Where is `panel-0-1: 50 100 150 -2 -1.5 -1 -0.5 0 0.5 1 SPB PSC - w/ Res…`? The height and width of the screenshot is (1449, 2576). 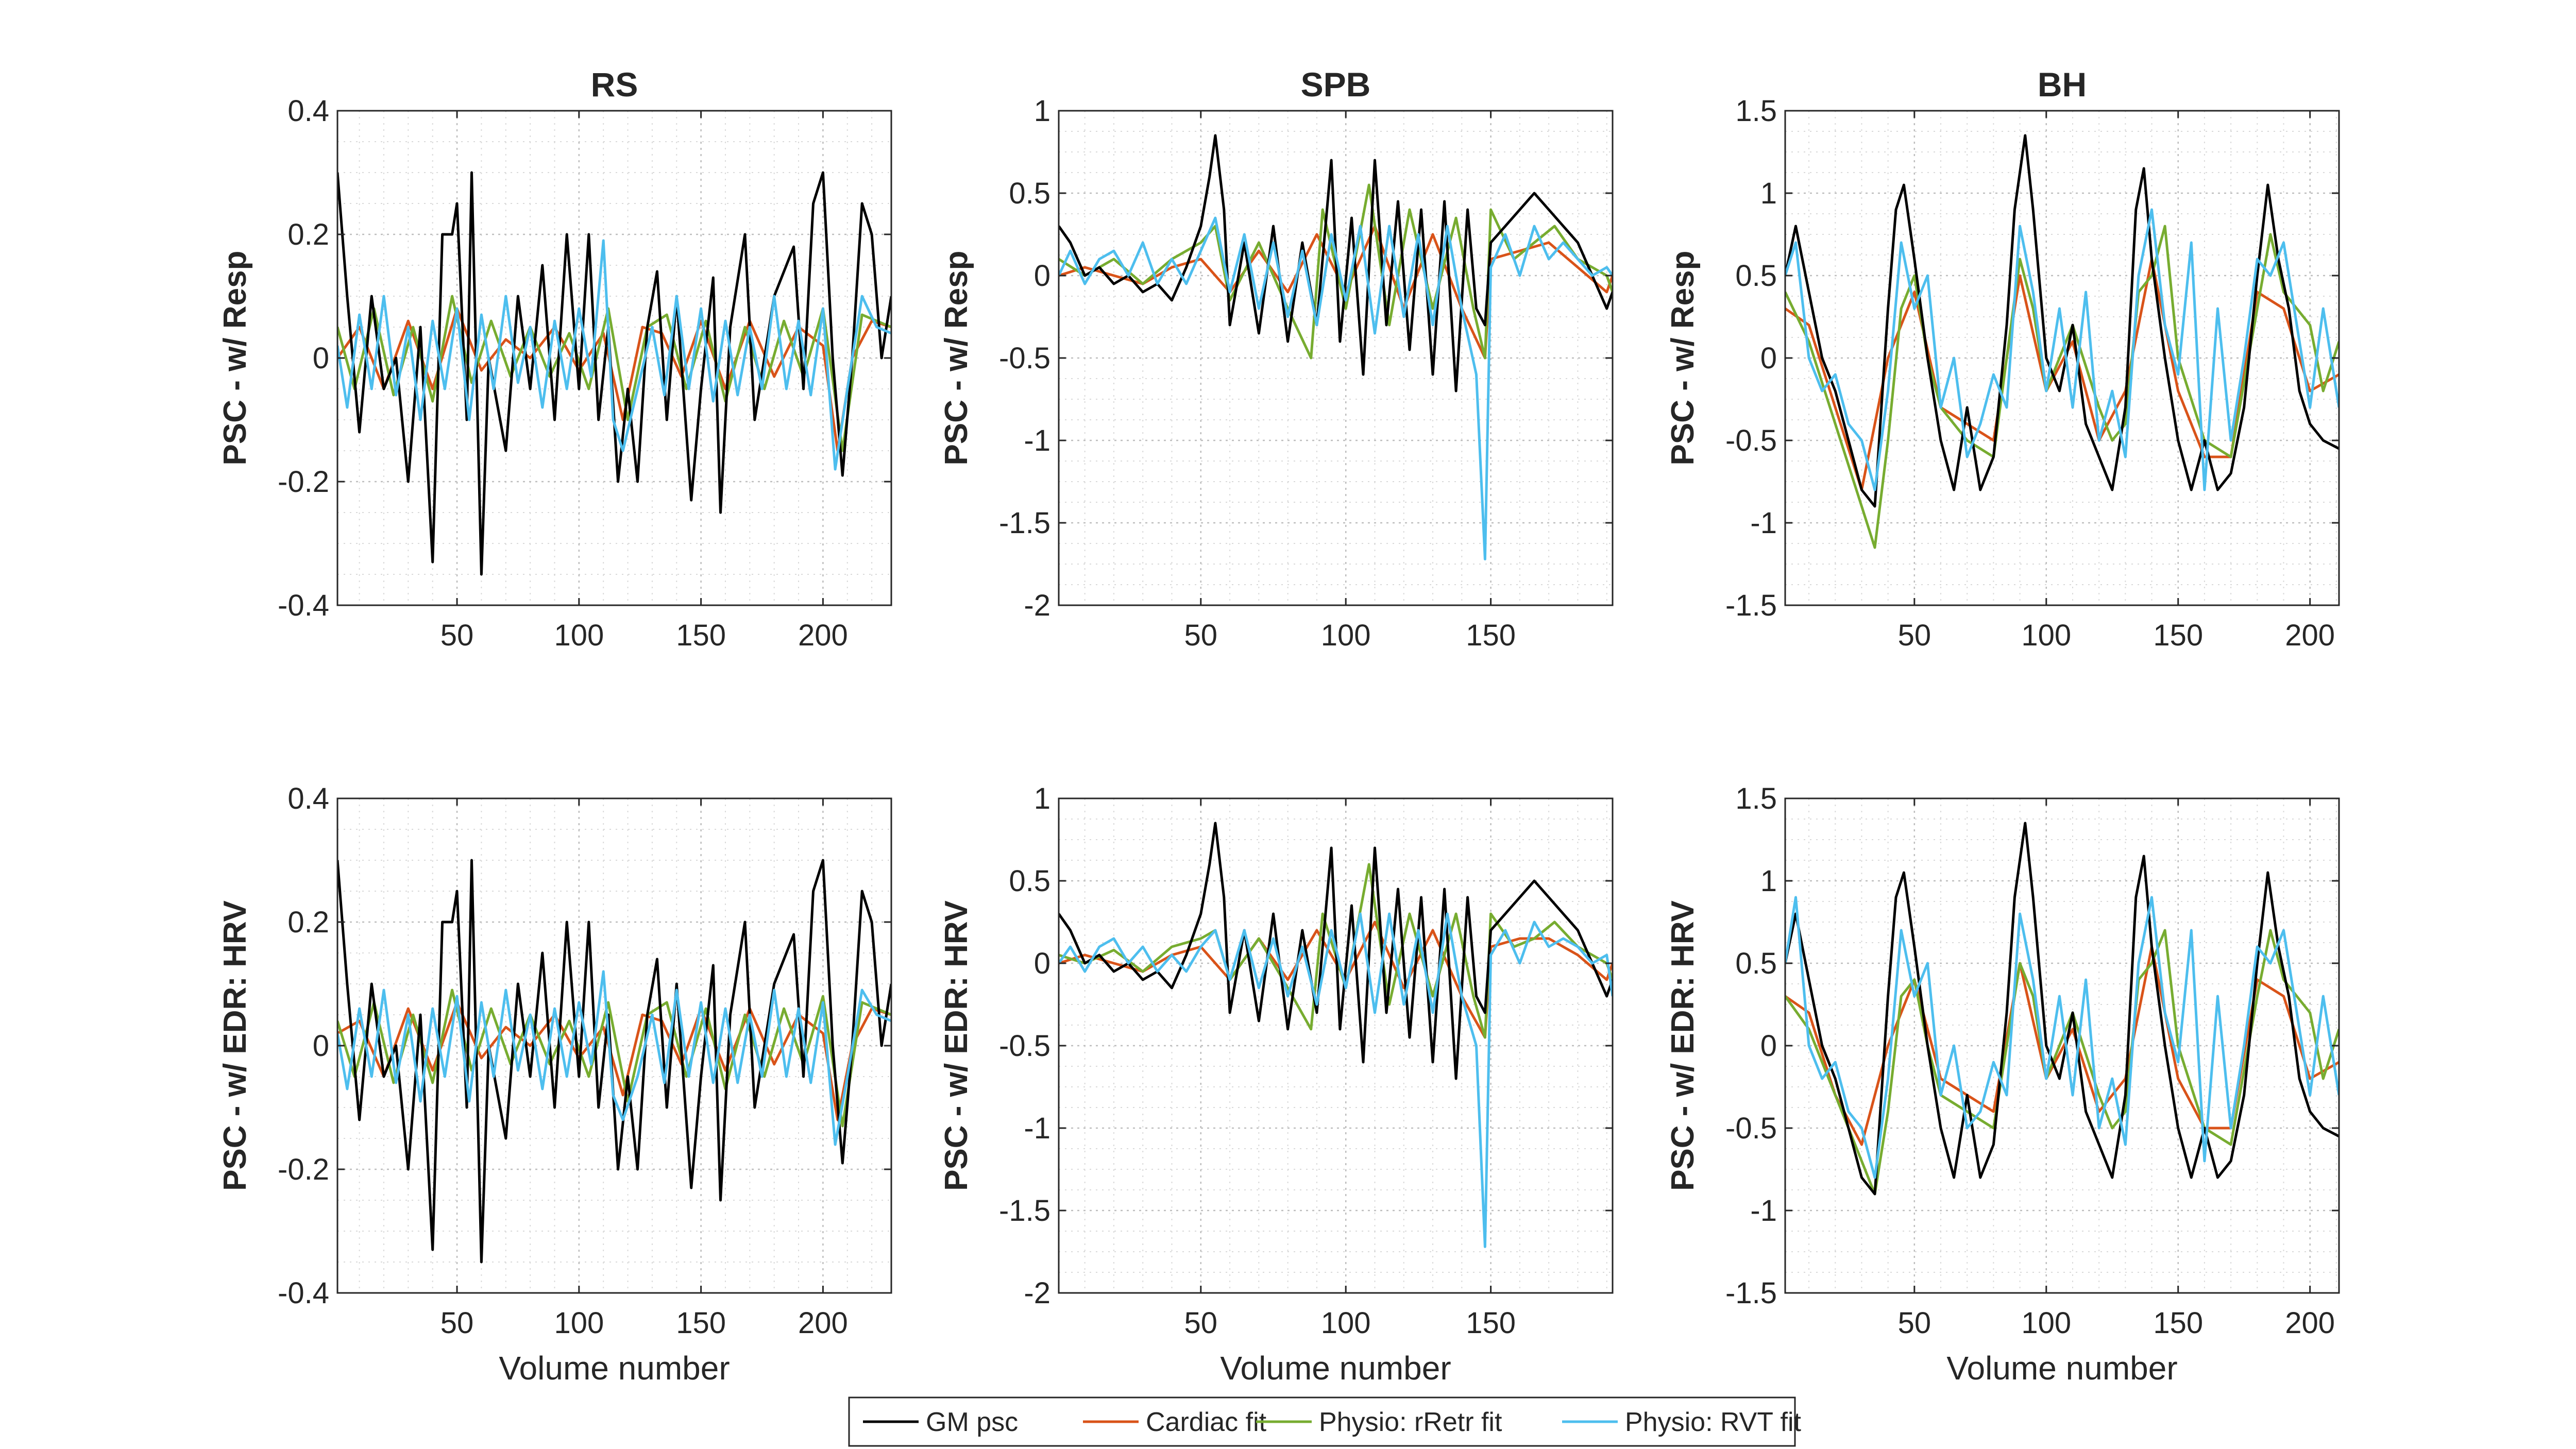
panel-0-1: 50 100 150 -2 -1.5 -1 -0.5 0 0.5 1 SPB PSC - w/ Res… is located at coordinates (1276, 359).